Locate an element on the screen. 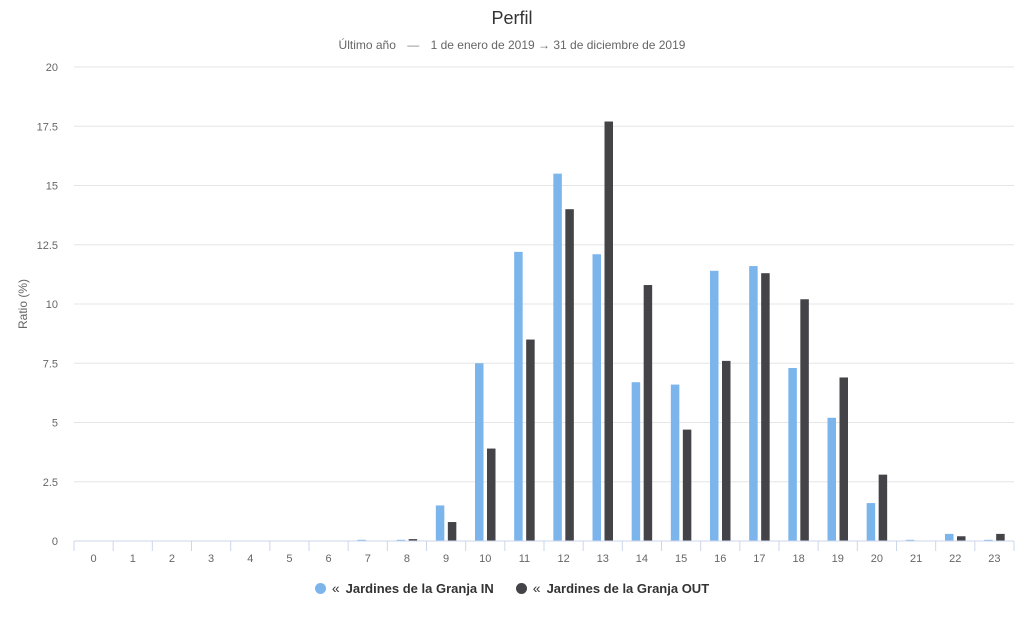  x-tick-label: 12 is located at coordinates (563, 559).